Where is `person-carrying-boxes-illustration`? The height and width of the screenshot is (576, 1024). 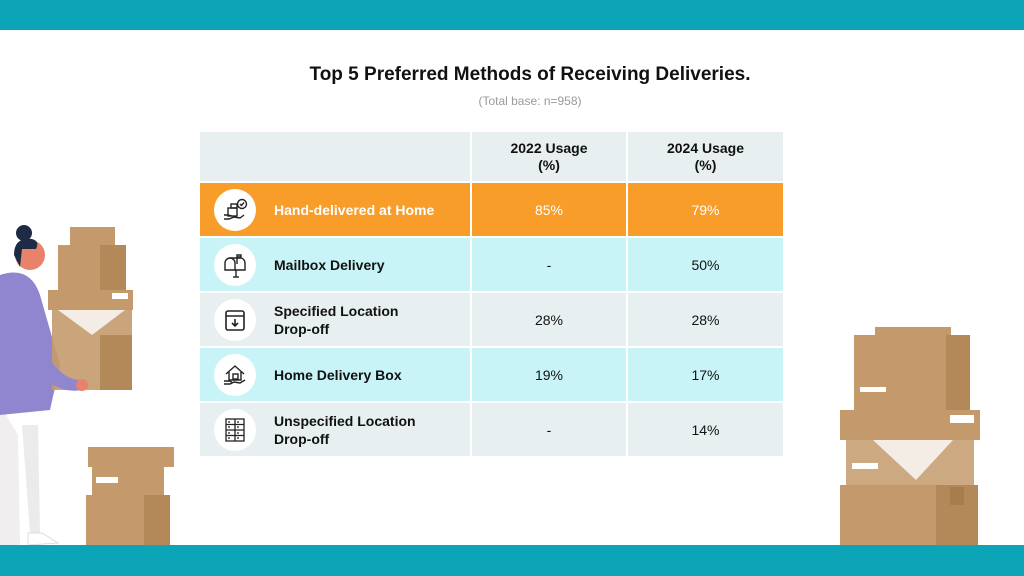 person-carrying-boxes-illustration is located at coordinates (89, 389).